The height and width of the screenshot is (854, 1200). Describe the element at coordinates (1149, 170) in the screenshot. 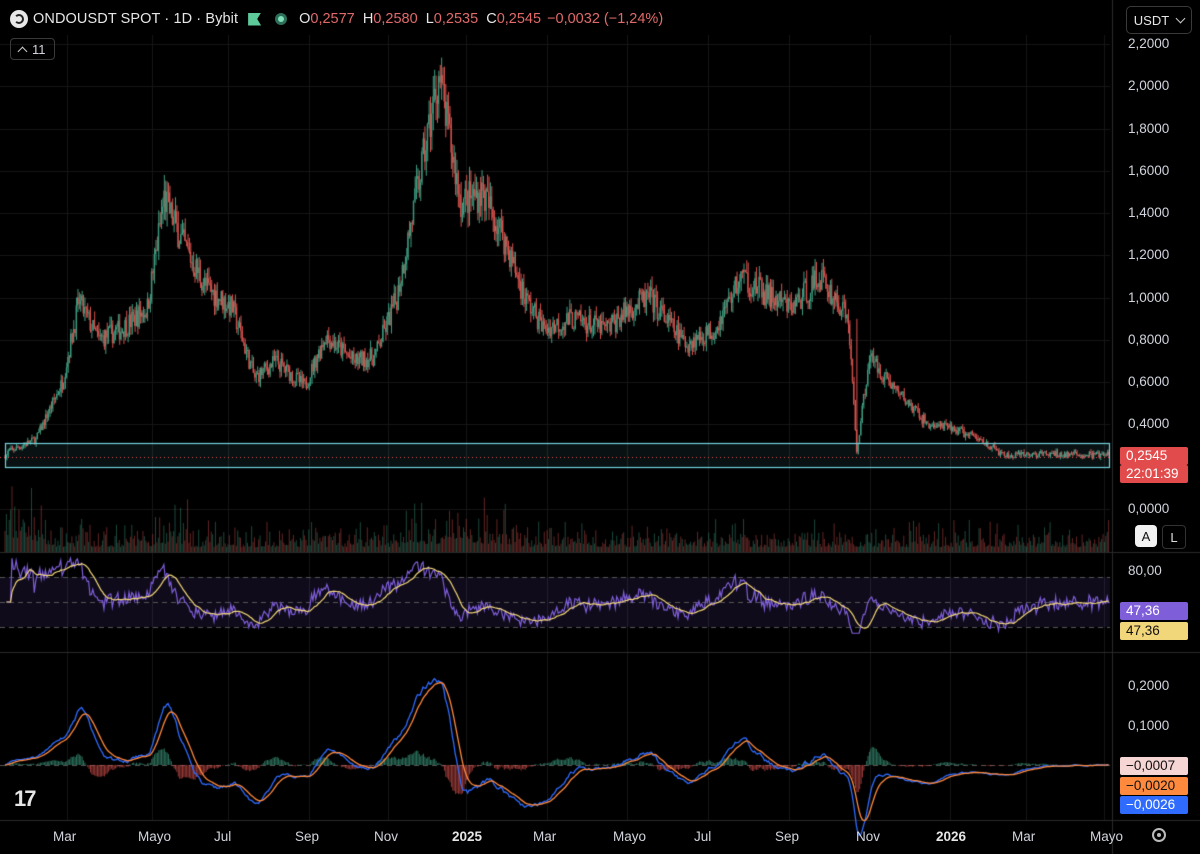

I see `price-axis-tick: 1,6000` at that location.